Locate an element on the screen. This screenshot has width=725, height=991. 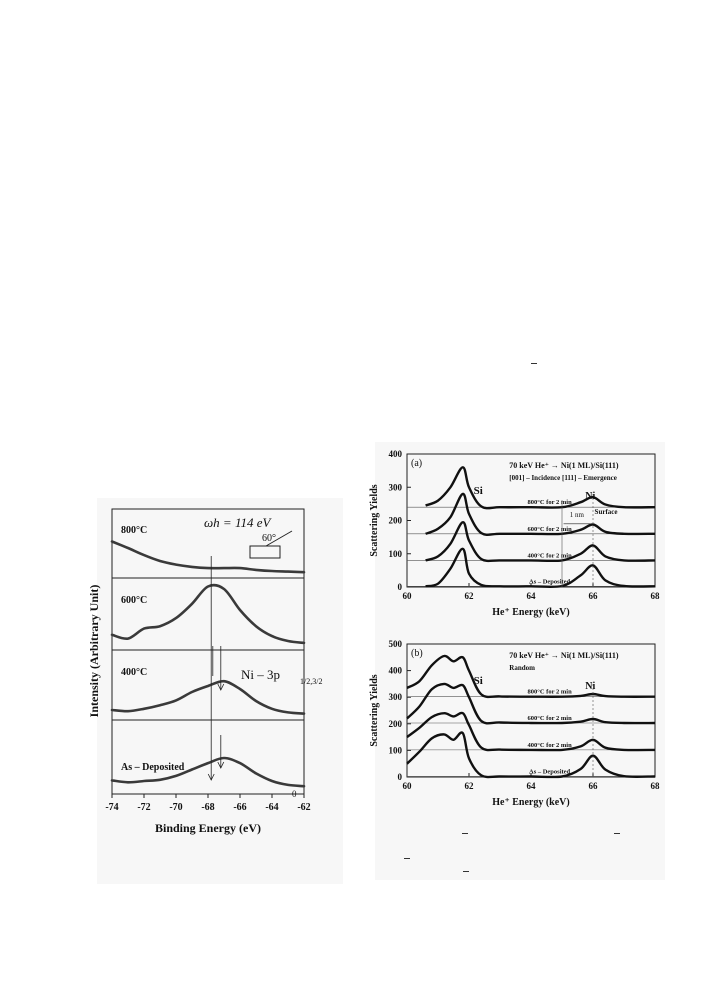
xps-x-tick-label: -70 is located at coordinates (175, 807).